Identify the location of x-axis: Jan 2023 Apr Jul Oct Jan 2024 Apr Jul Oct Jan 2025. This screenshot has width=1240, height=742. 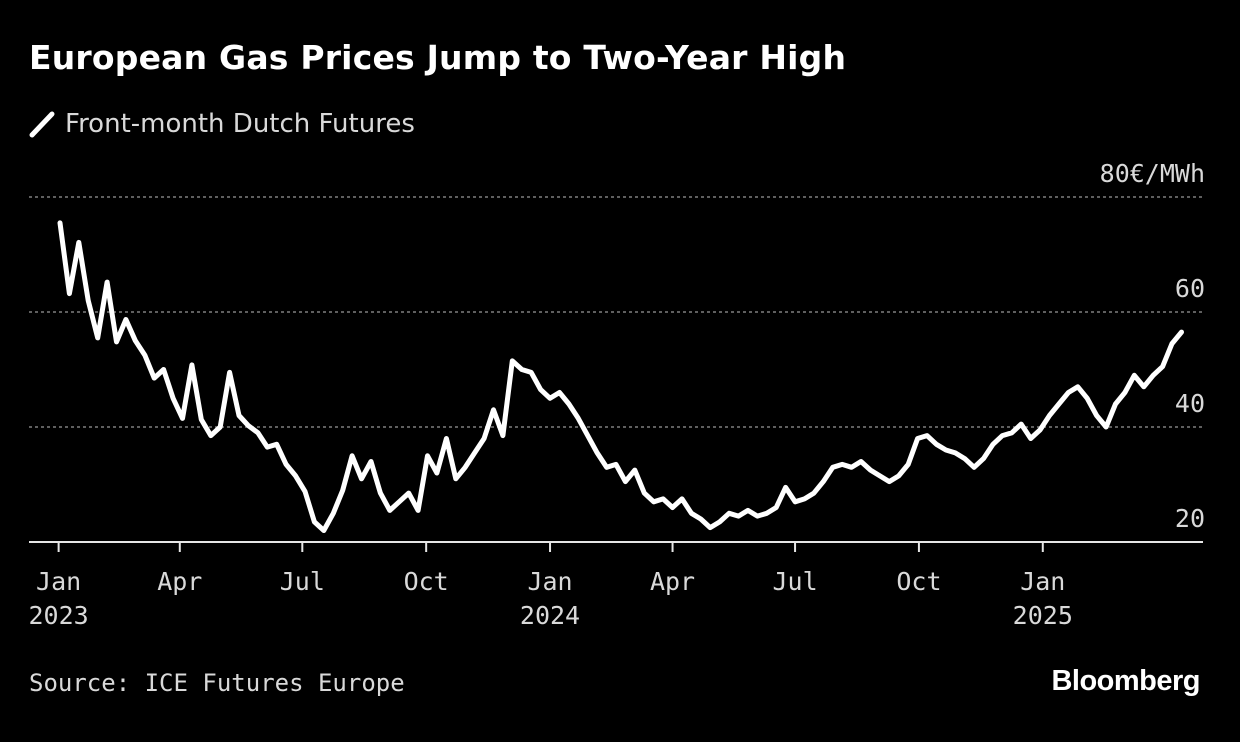
(551, 586).